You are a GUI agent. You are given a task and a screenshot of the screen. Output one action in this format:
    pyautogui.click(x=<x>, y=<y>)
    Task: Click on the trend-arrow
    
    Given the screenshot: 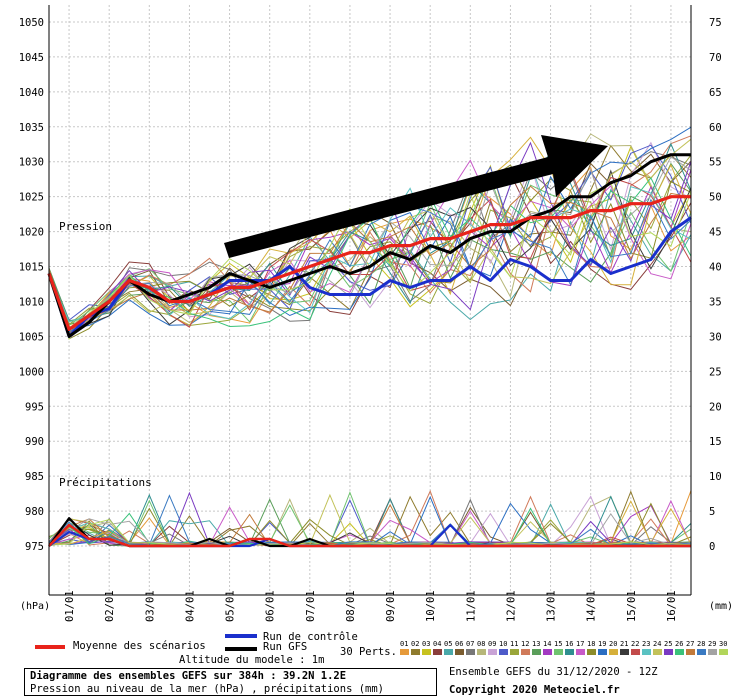 What is the action you would take?
    pyautogui.click(x=416, y=196)
    